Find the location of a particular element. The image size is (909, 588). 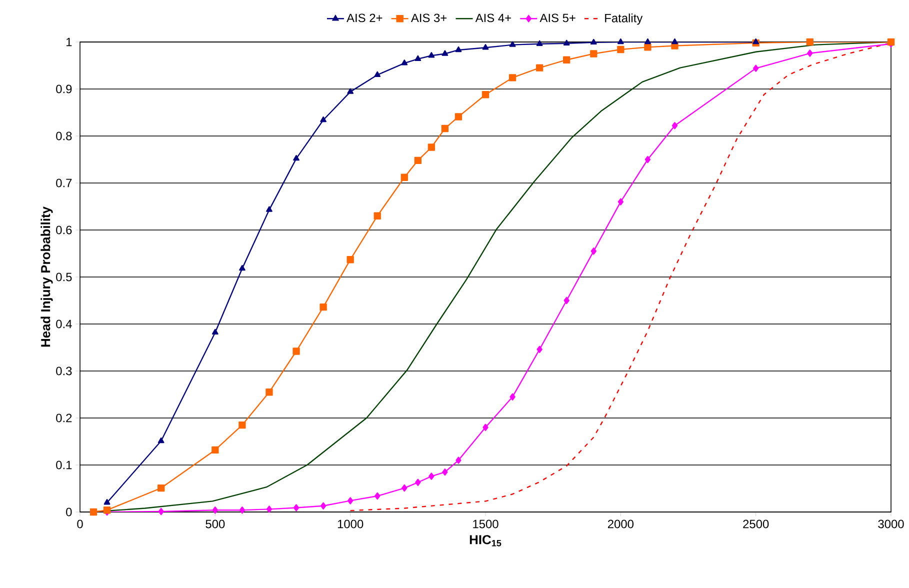

x-tick-label: 1000 is located at coordinates (351, 524).